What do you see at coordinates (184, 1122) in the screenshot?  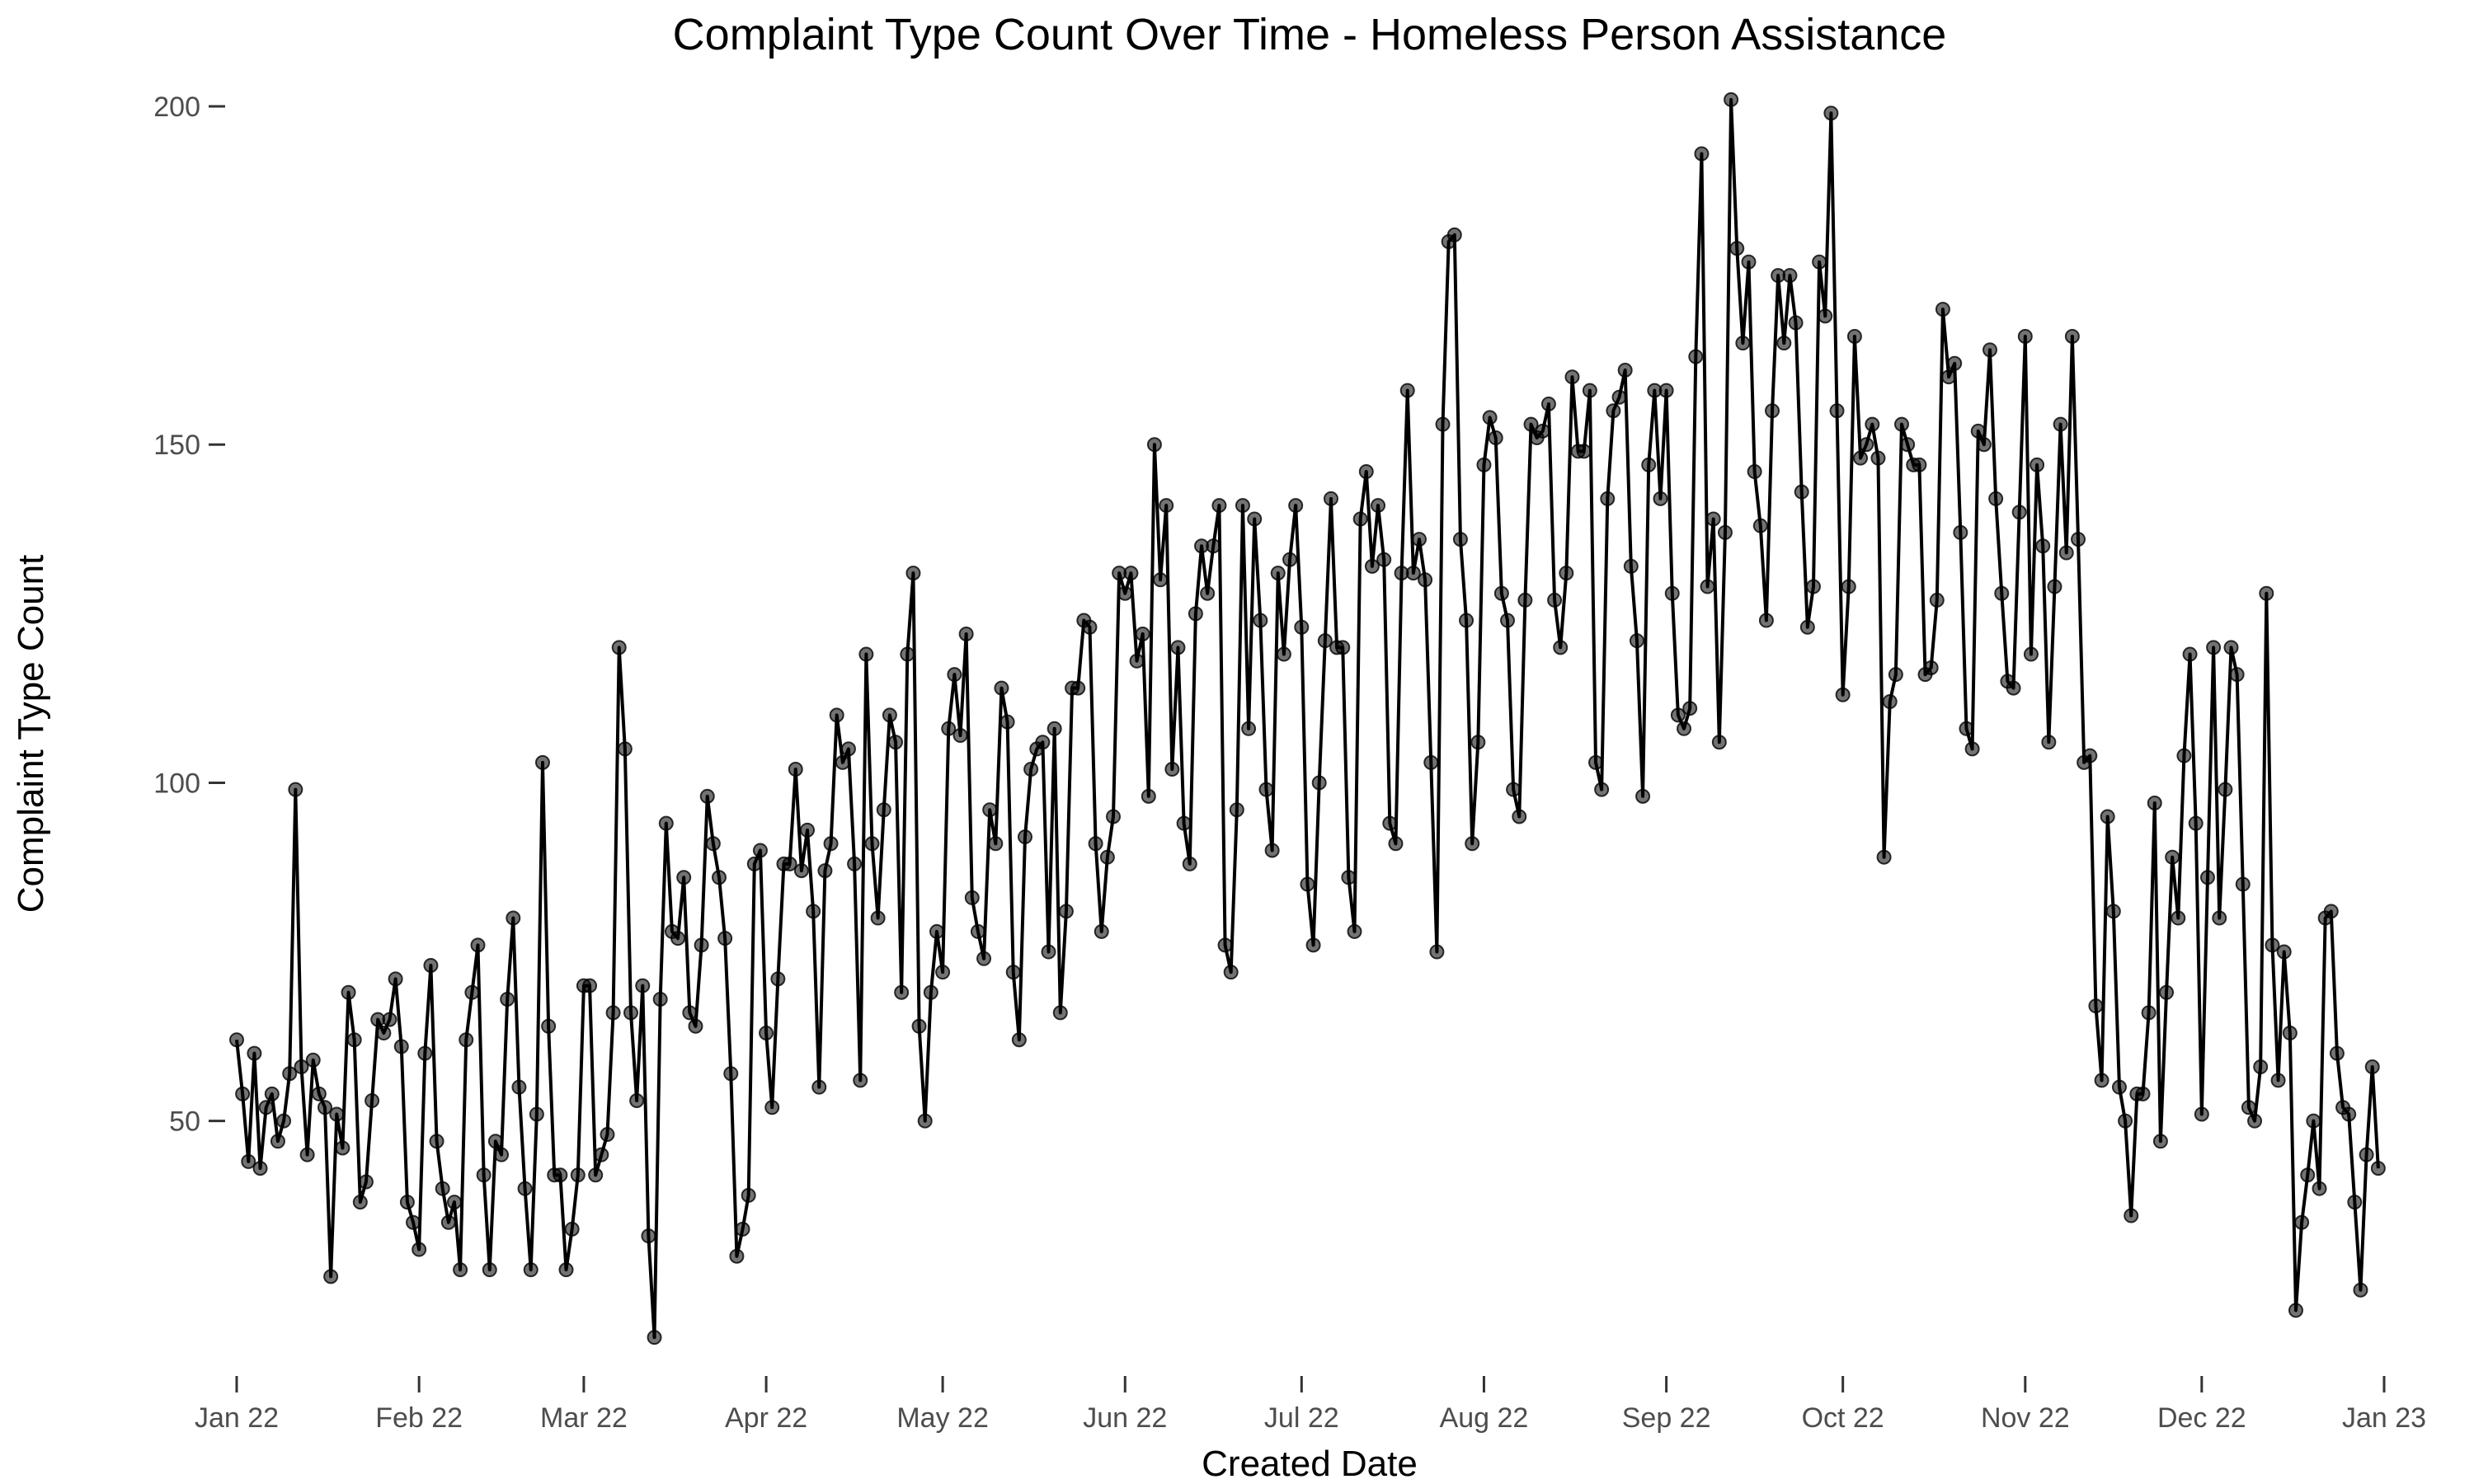 I see `y-tick-label: 50` at bounding box center [184, 1122].